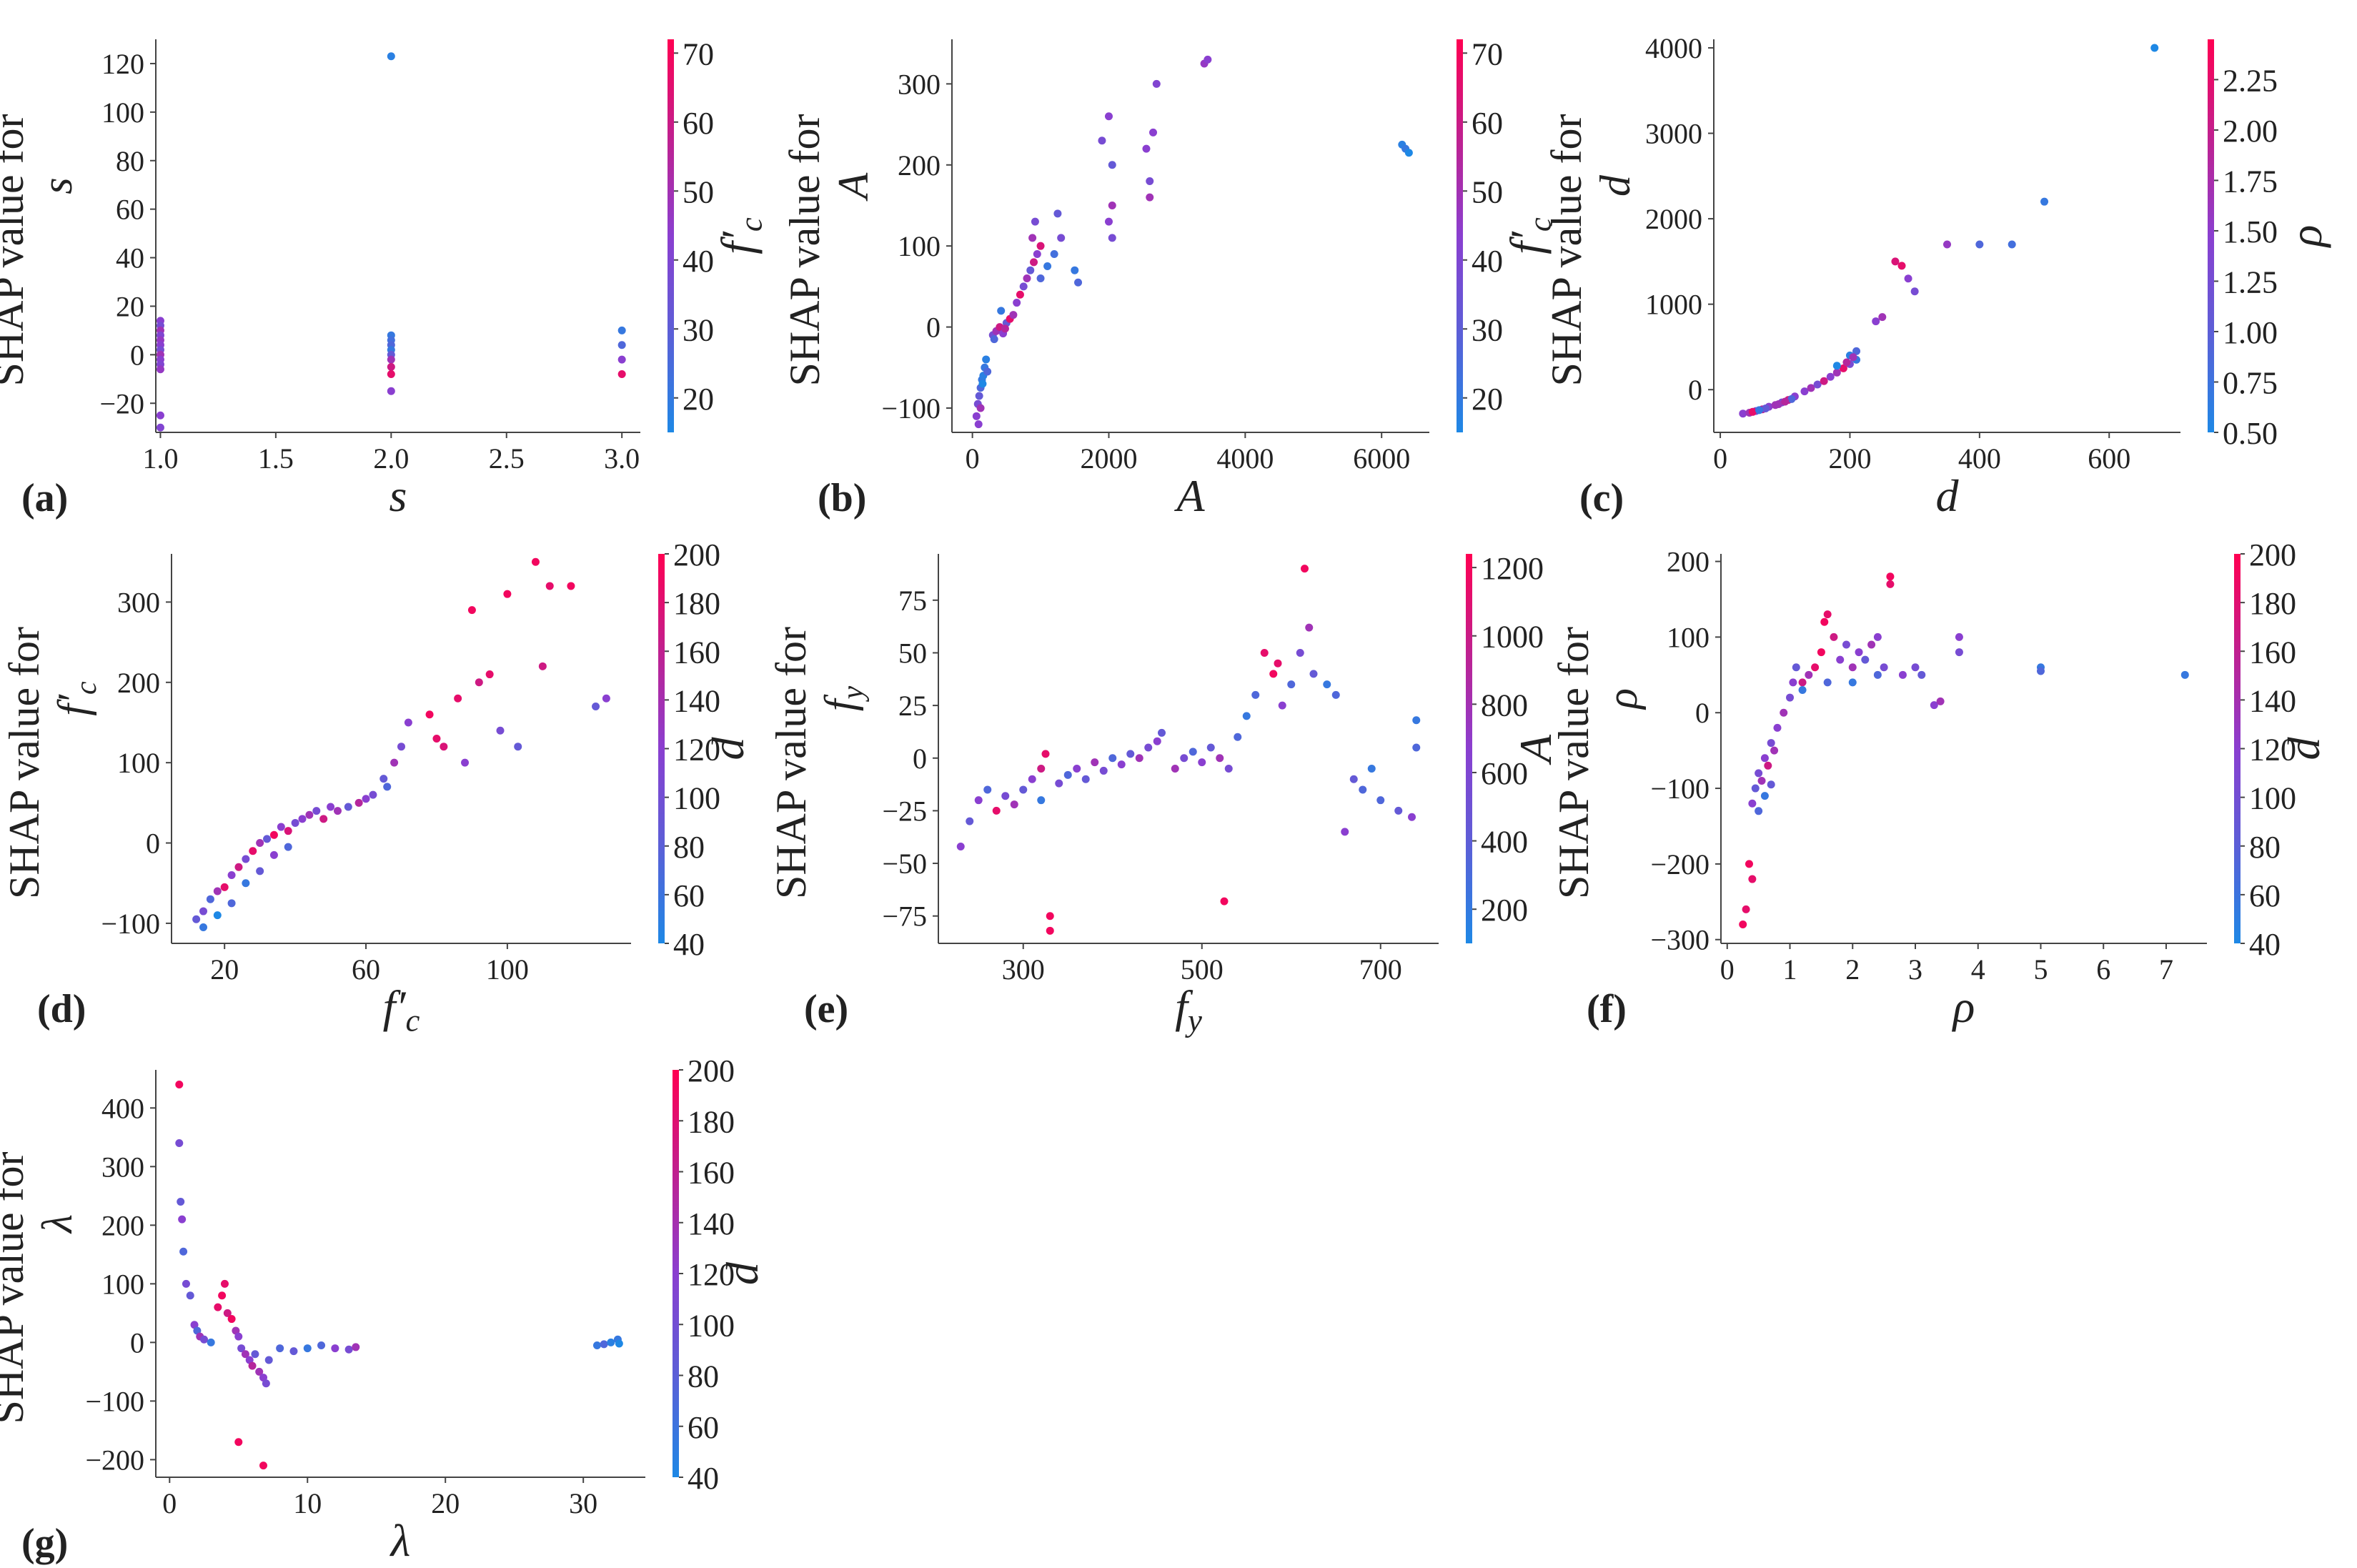  Describe the element at coordinates (843, 698) in the screenshot. I see `y-axis-label-variable: fy` at that location.